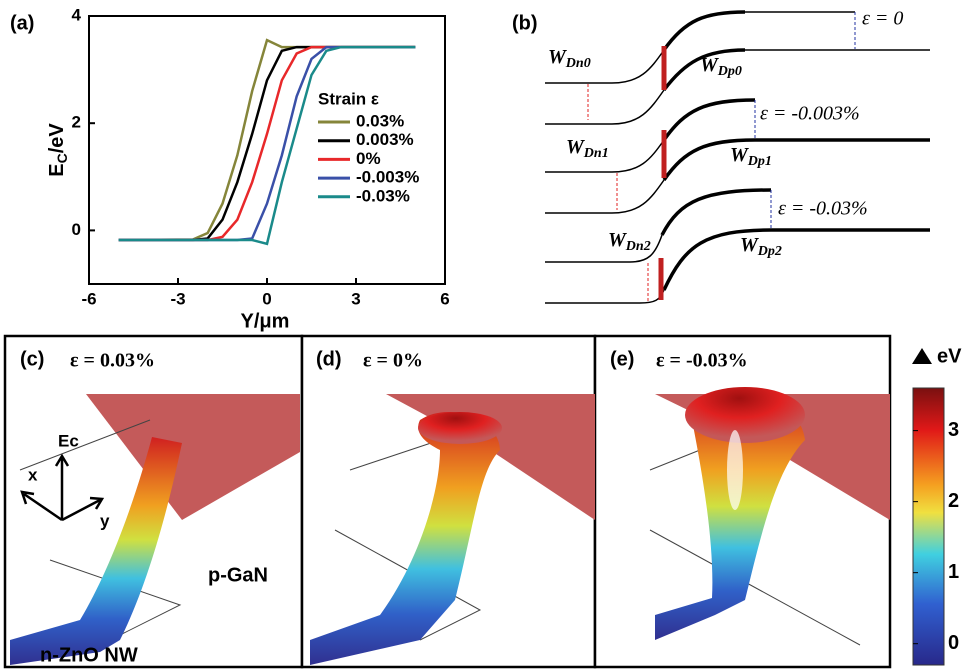  Describe the element at coordinates (355, 298) in the screenshot. I see `x-tick-label: 3` at that location.